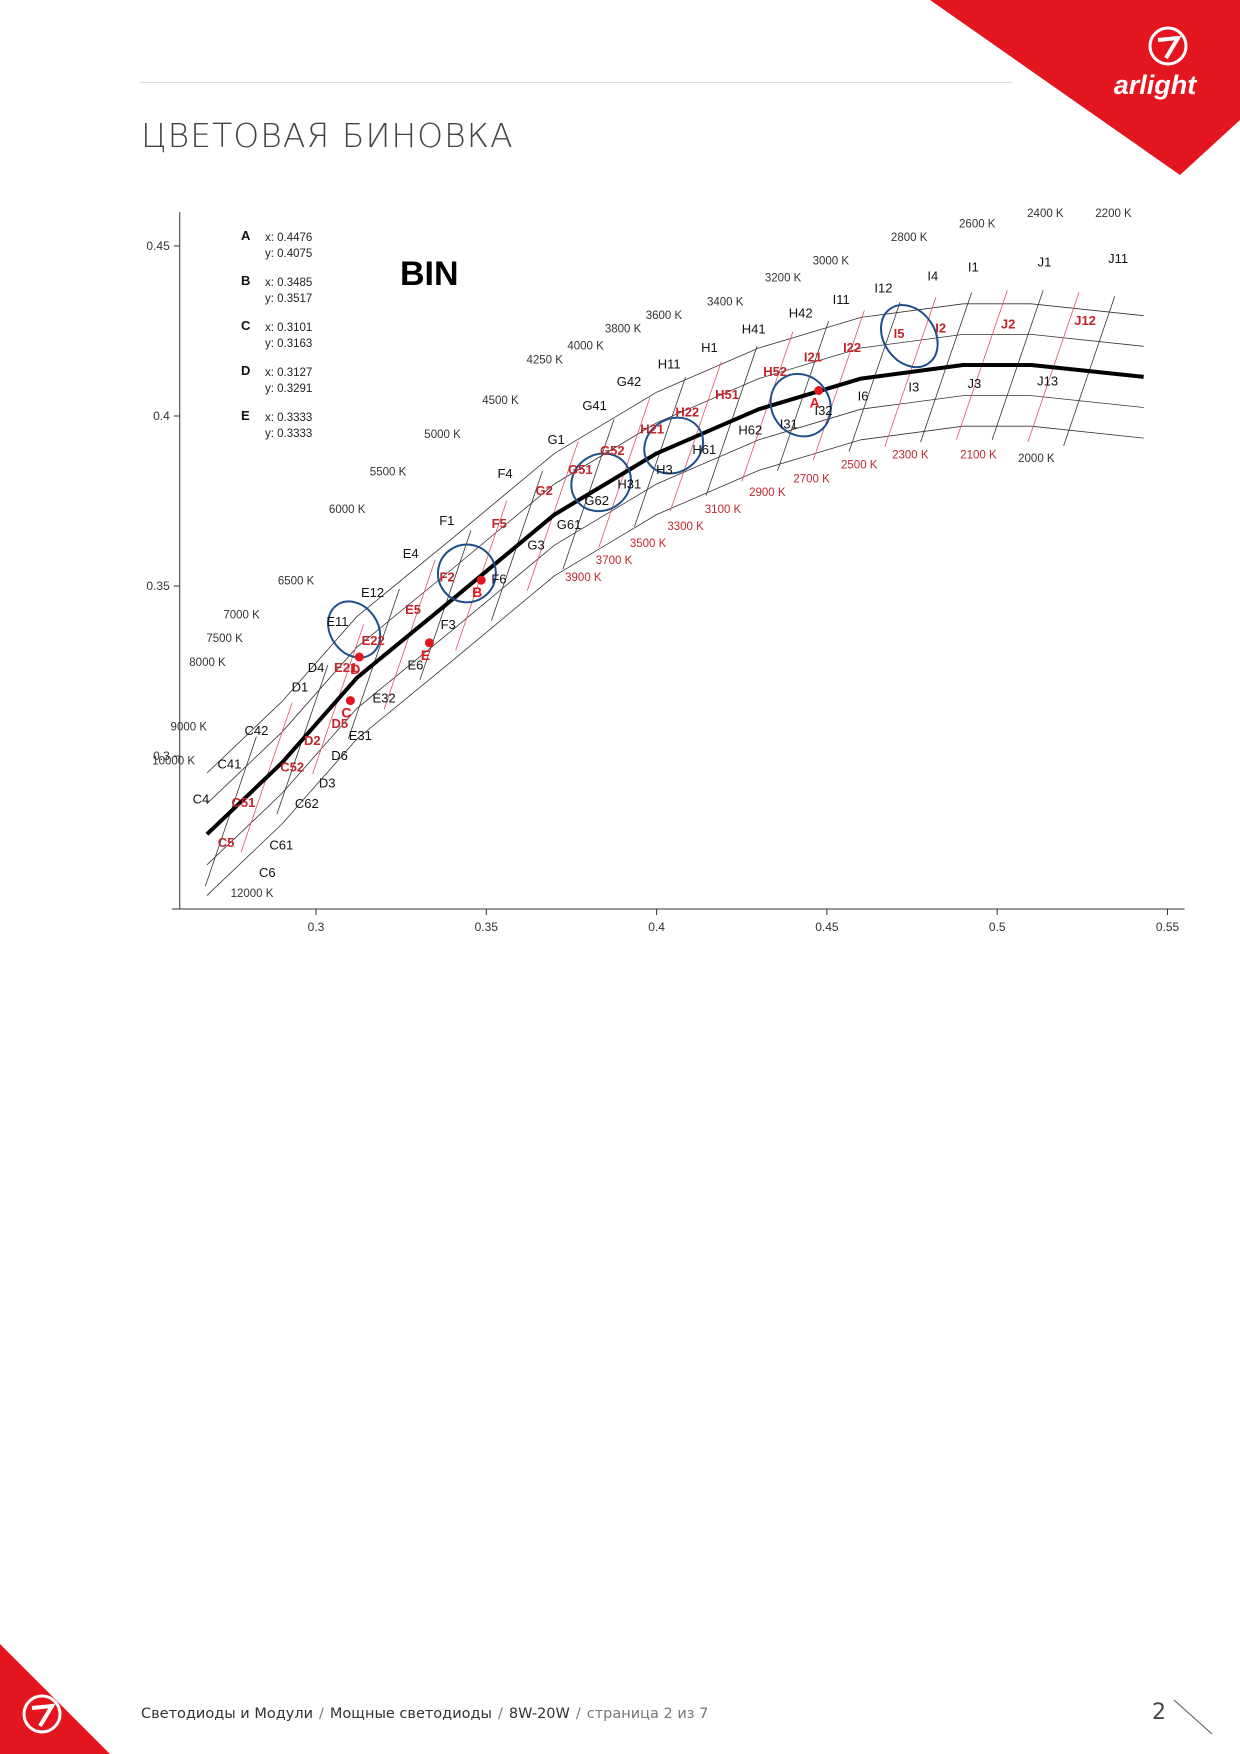 This screenshot has width=1240, height=1754. What do you see at coordinates (841, 299) in the screenshot?
I see `bin-label: I11` at bounding box center [841, 299].